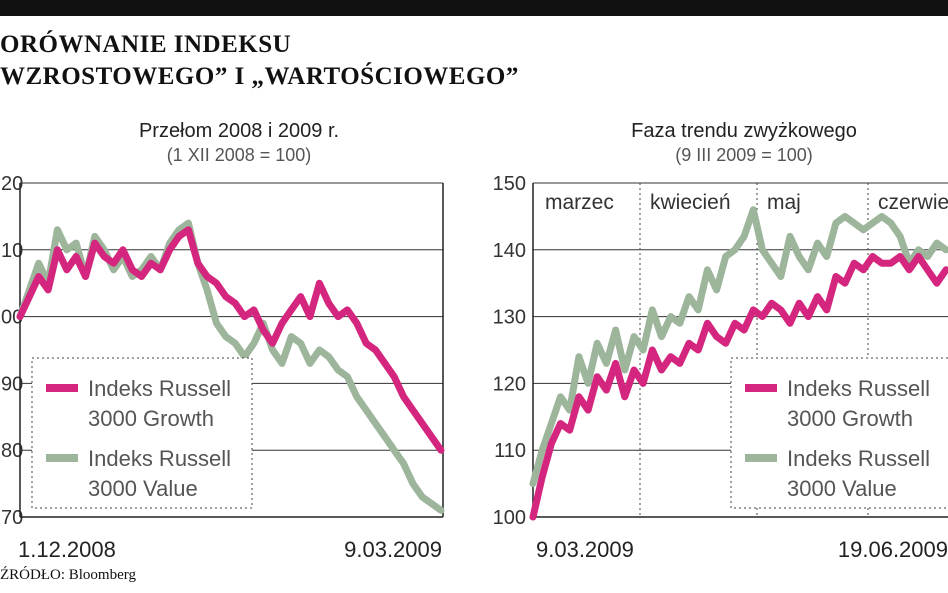  What do you see at coordinates (393, 549) in the screenshot?
I see `x-end-label: 9.03.2009` at bounding box center [393, 549].